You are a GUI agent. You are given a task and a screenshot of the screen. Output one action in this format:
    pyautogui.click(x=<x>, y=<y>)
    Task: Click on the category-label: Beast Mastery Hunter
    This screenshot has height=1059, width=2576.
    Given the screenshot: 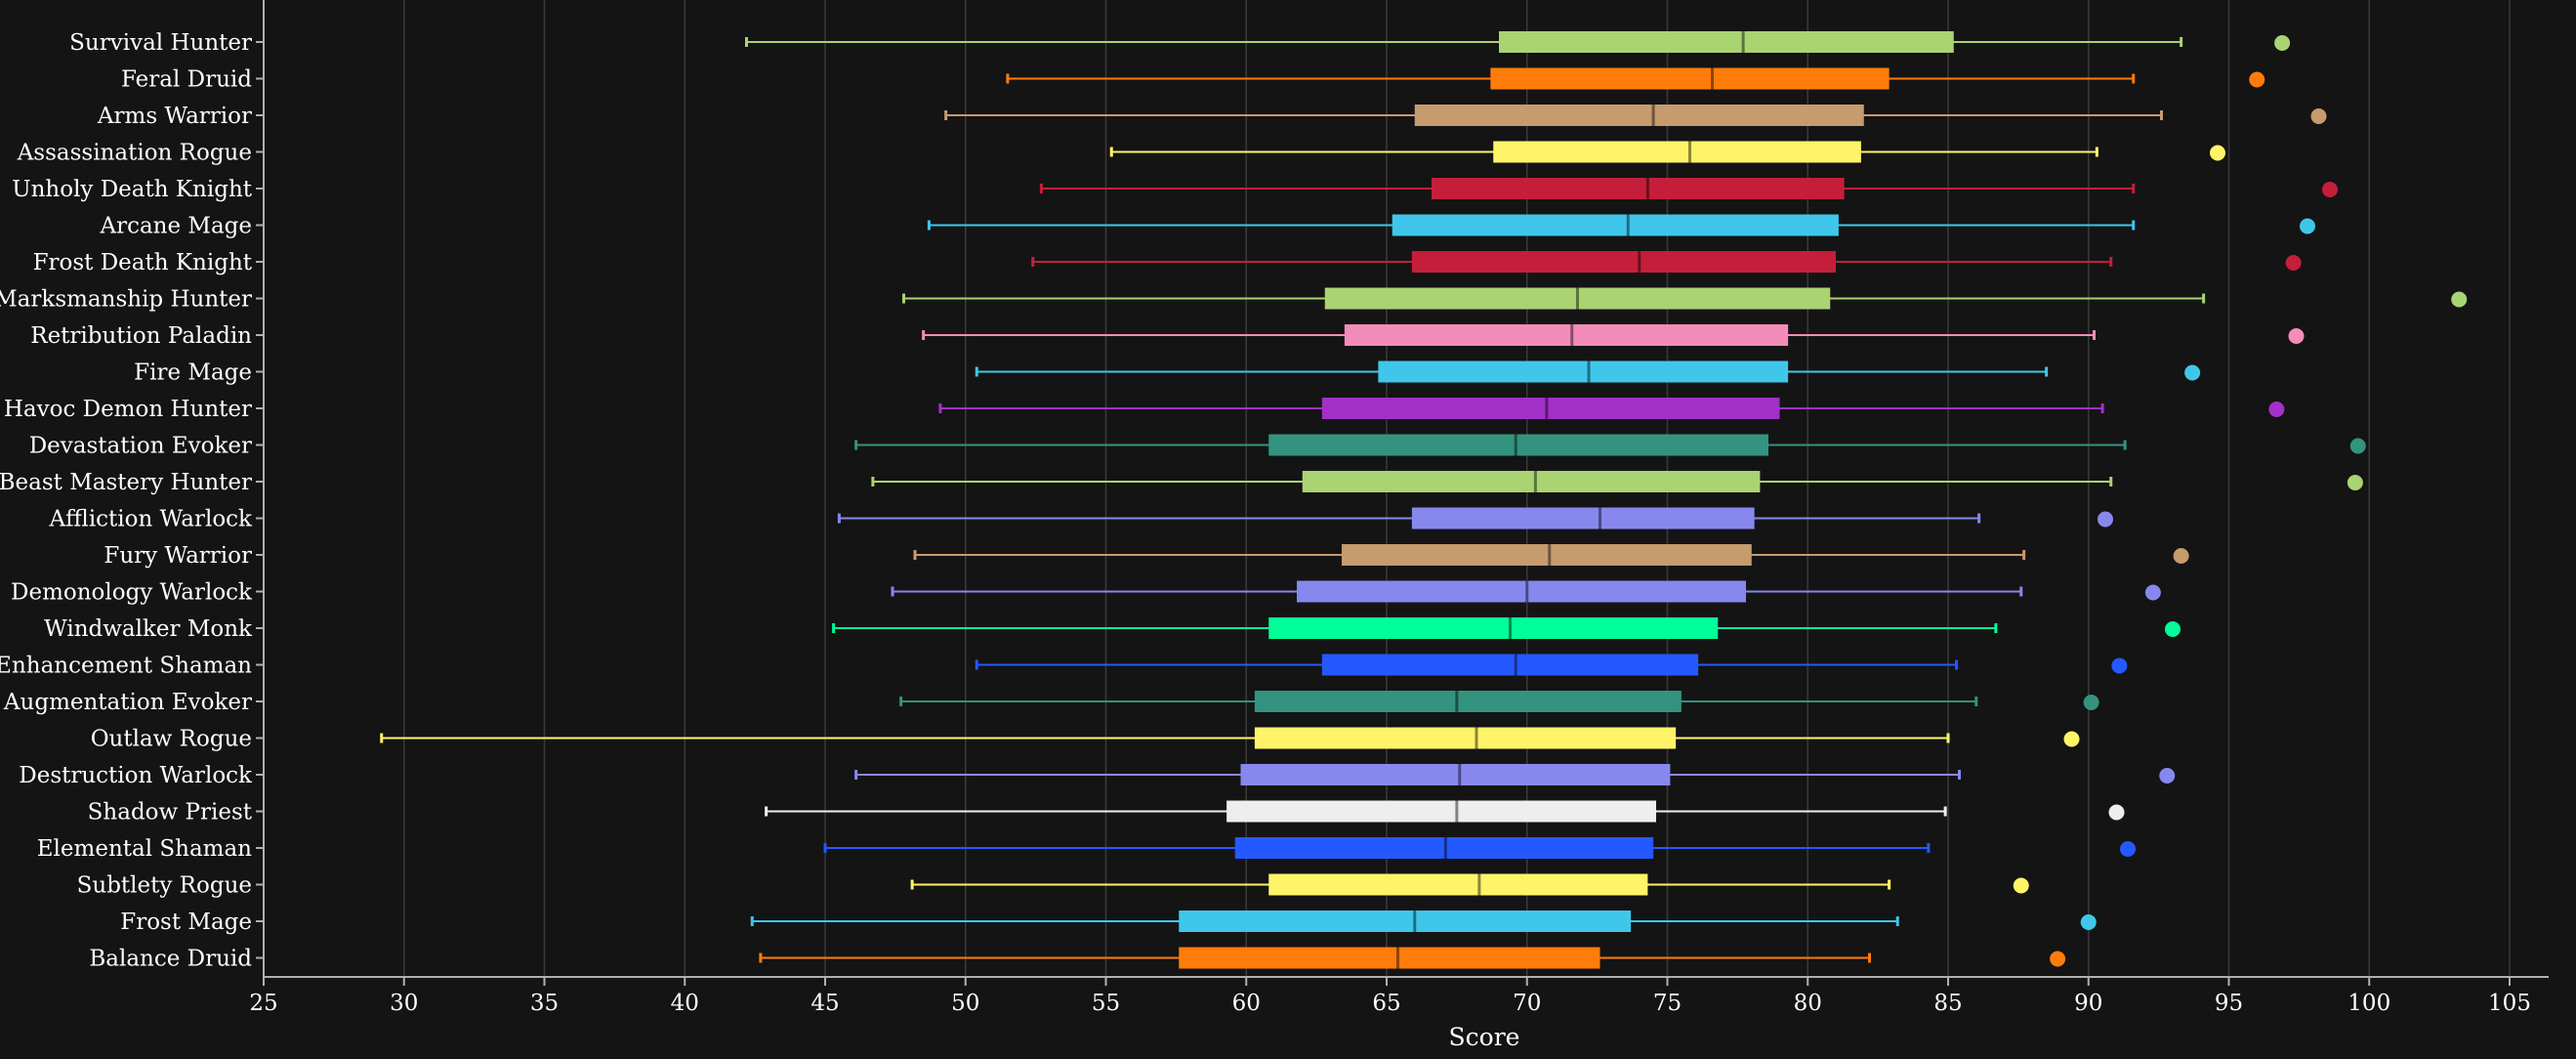 What is the action you would take?
    pyautogui.click(x=126, y=482)
    